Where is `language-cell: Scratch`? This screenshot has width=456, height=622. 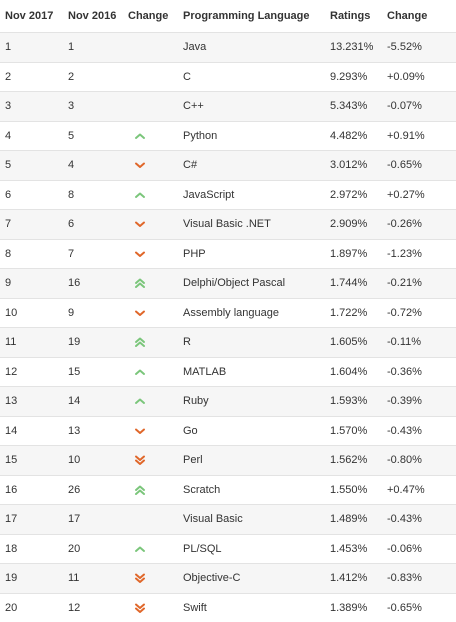 language-cell: Scratch is located at coordinates (251, 490).